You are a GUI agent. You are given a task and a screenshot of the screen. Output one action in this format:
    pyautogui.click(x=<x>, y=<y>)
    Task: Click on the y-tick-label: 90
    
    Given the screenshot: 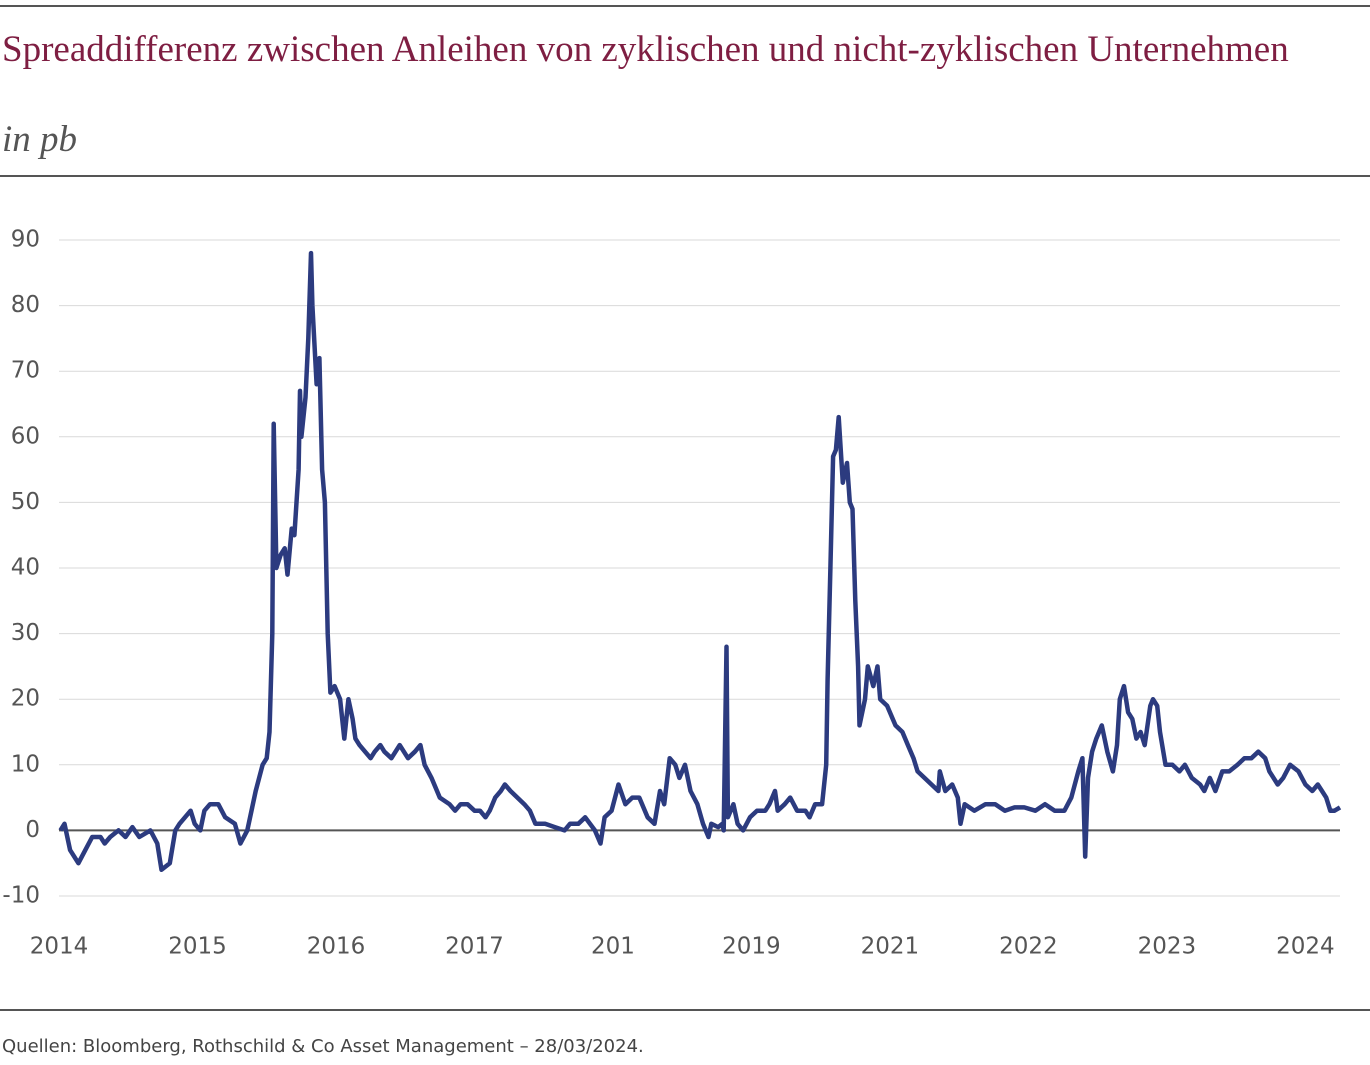 What is the action you would take?
    pyautogui.click(x=25, y=240)
    